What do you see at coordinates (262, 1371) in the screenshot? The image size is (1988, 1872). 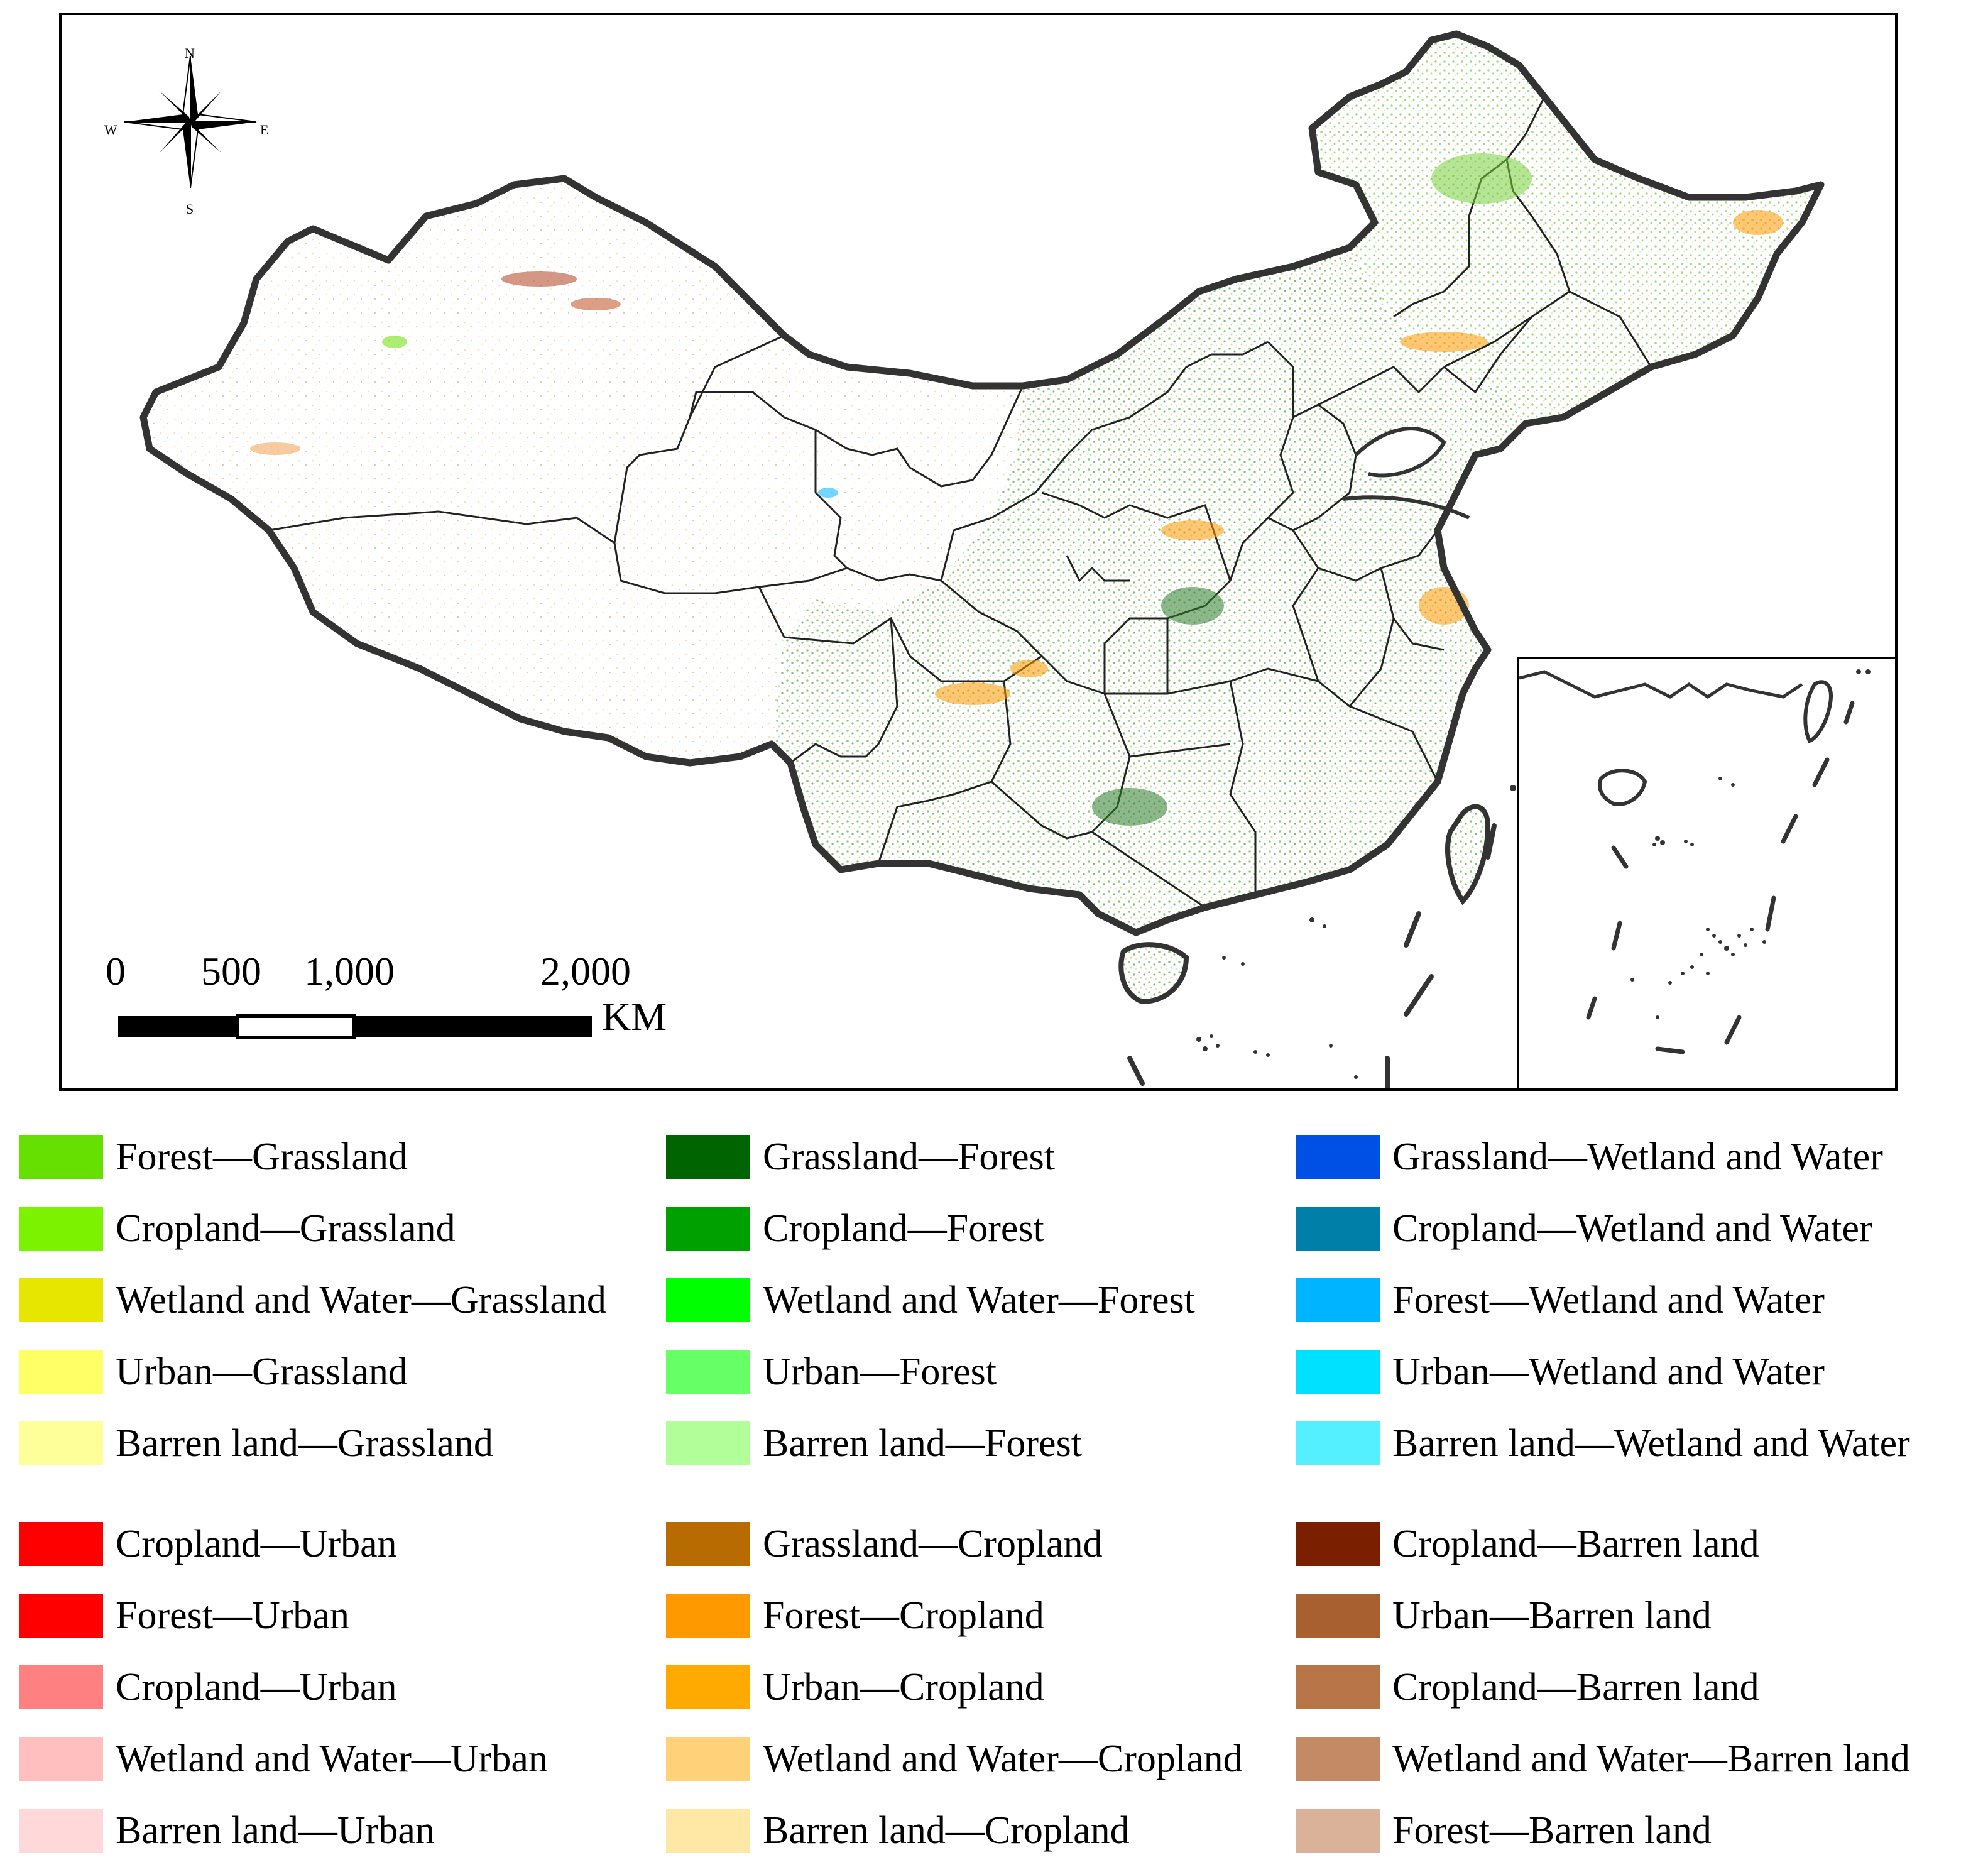 I see `legend-label: Urban—Grassland` at bounding box center [262, 1371].